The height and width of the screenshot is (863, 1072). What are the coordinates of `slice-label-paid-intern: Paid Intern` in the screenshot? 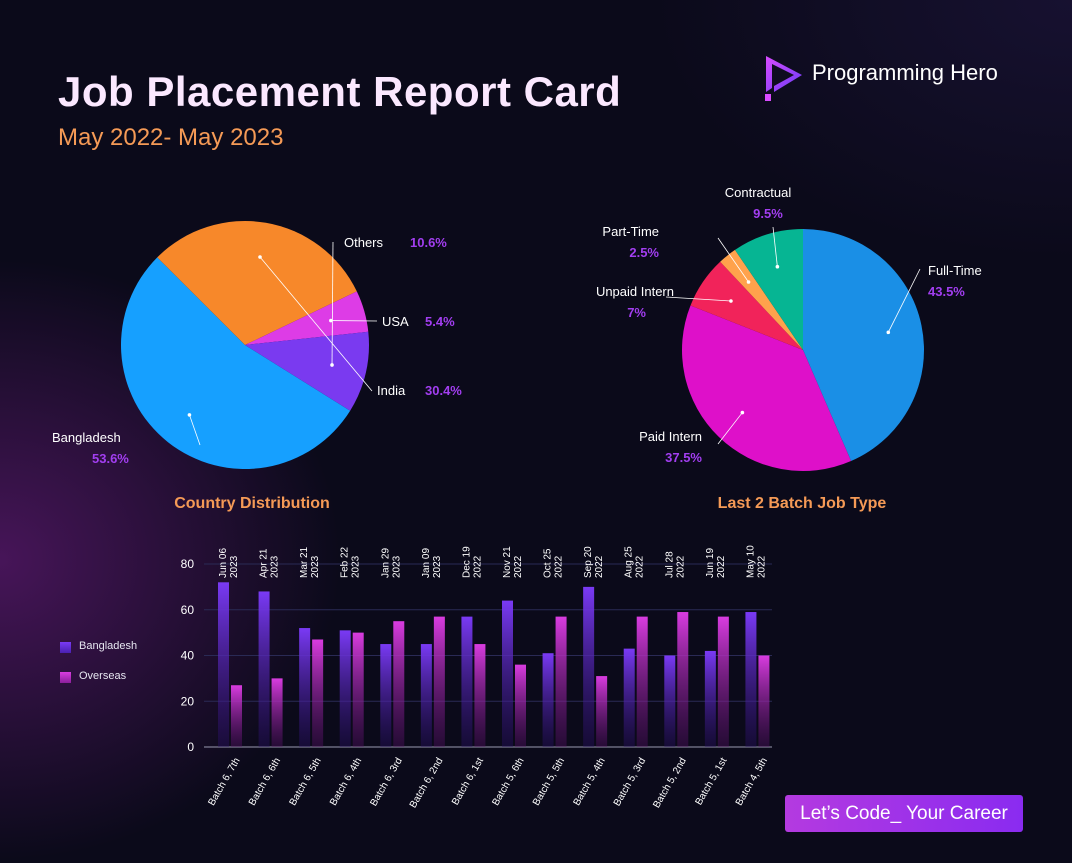 It's located at (670, 436).